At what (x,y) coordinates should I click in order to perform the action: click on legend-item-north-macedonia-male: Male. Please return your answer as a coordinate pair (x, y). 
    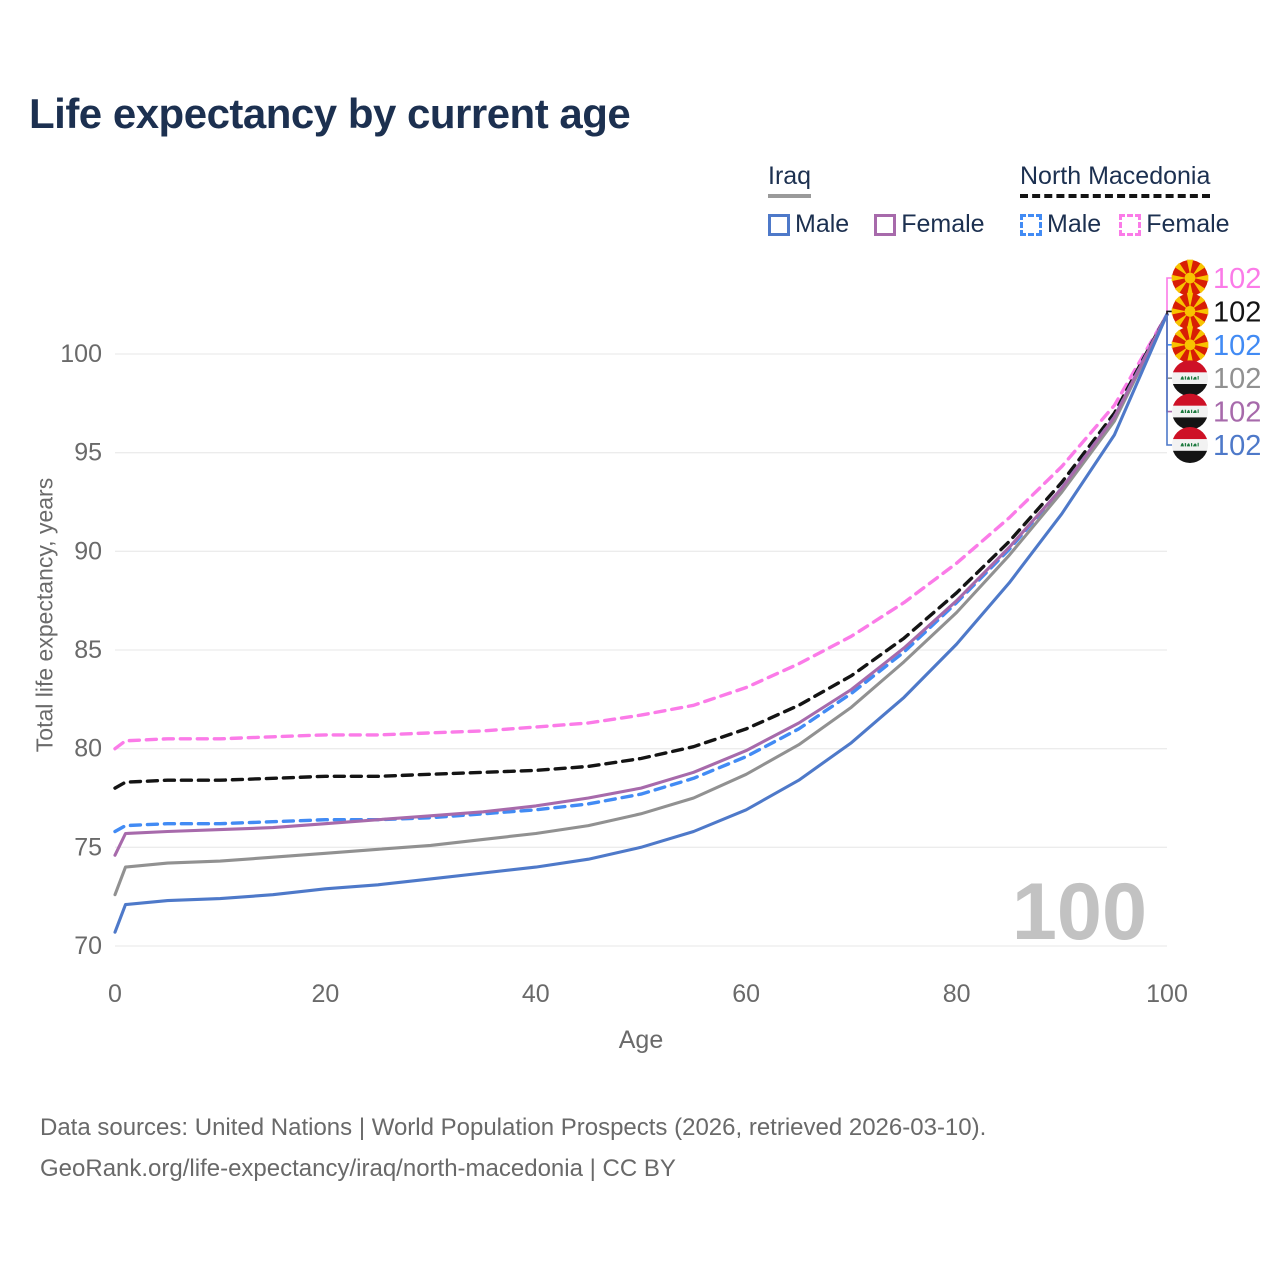
    Looking at the image, I should click on (1060, 224).